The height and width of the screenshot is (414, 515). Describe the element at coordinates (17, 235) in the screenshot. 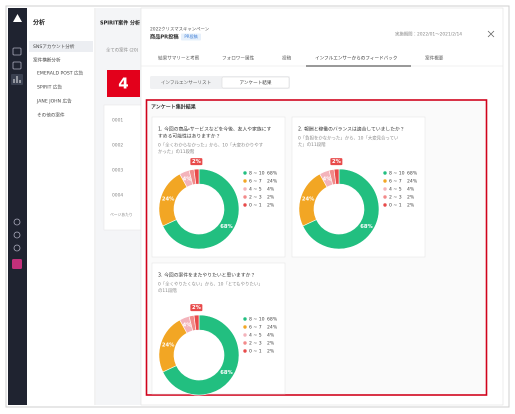

I see `icon-settings` at that location.